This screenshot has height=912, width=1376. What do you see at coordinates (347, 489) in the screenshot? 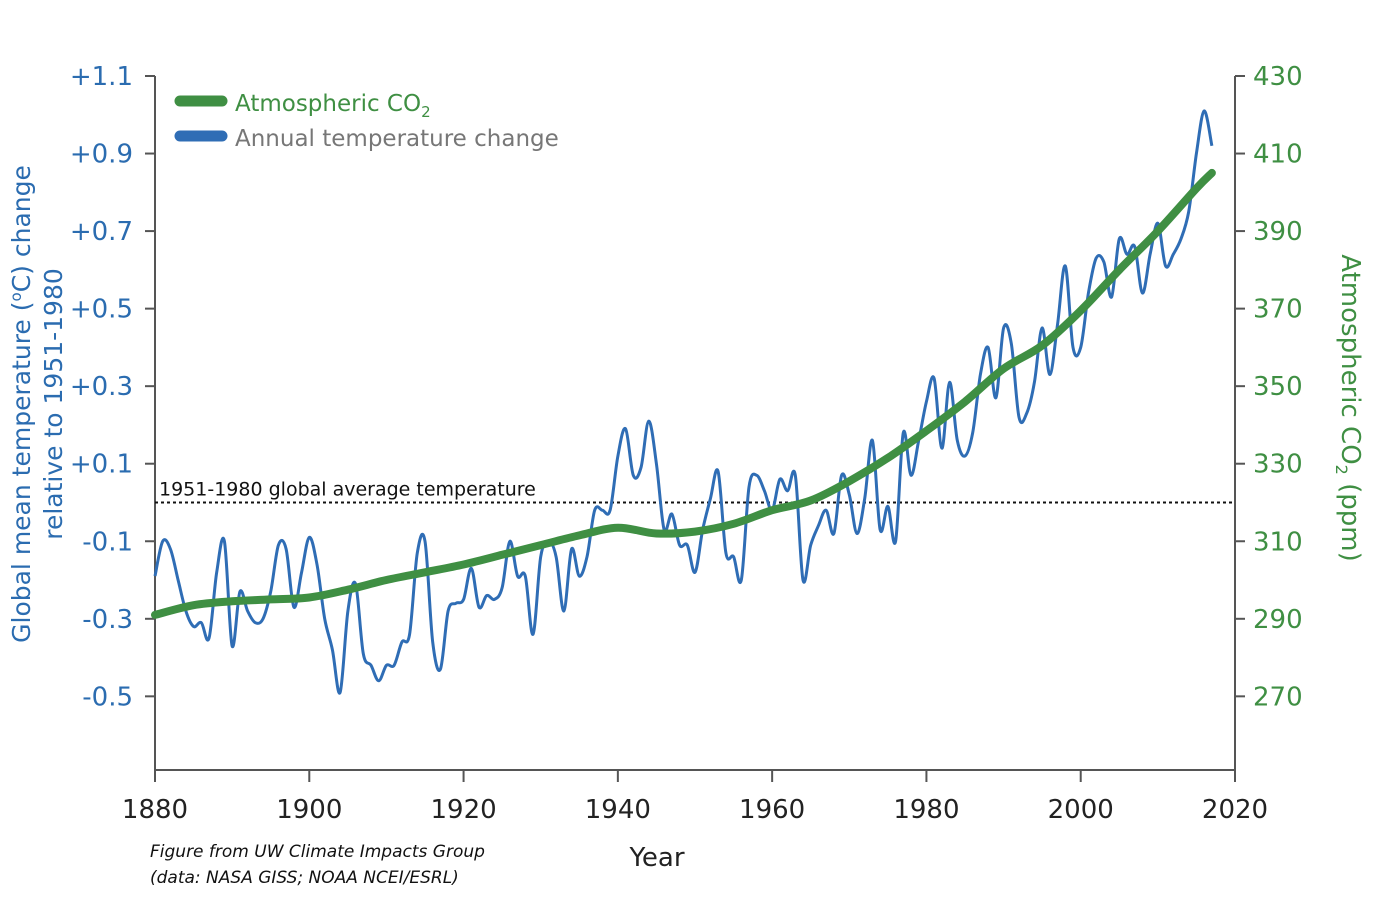
I see `reference-line-label: 1951-1980 global average temperature` at bounding box center [347, 489].